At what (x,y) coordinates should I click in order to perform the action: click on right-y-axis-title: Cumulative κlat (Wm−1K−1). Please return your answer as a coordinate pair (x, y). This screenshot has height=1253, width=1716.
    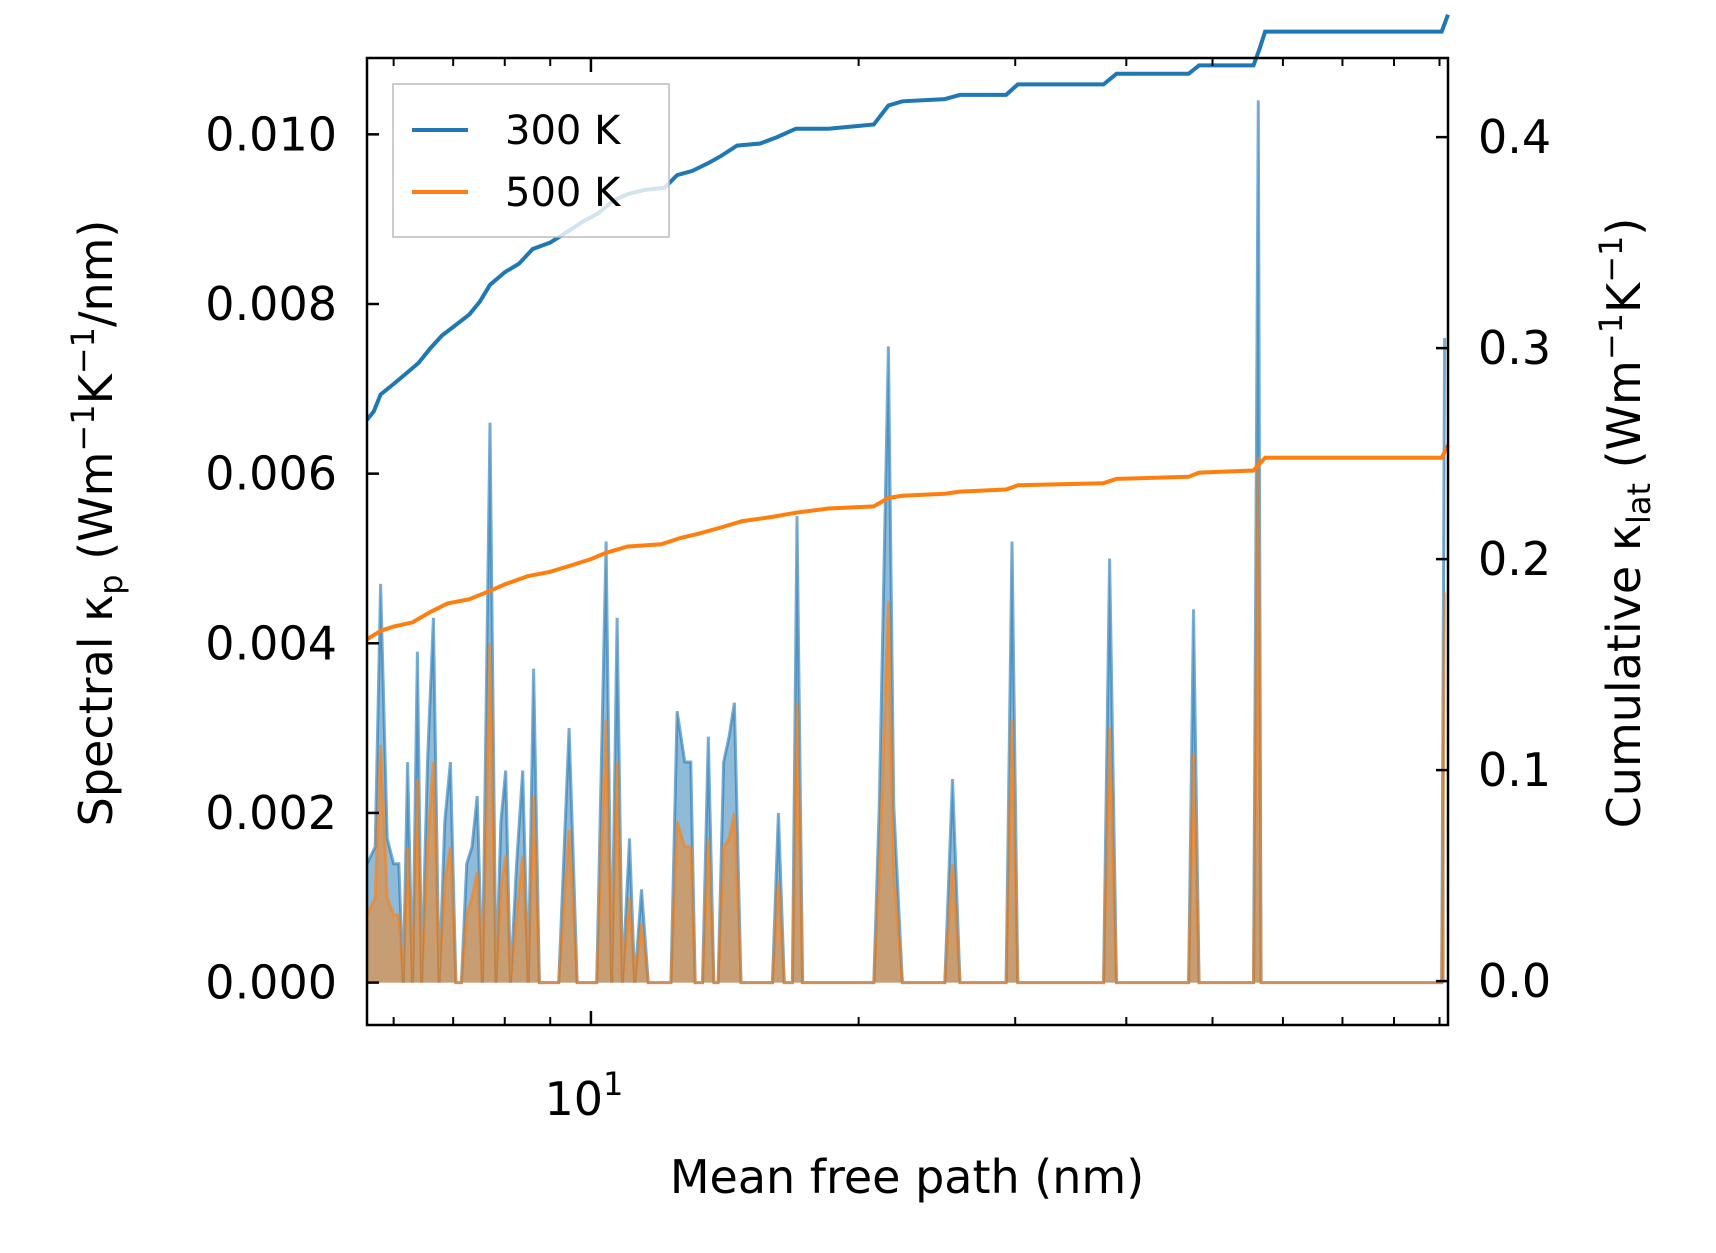
    Looking at the image, I should click on (1625, 523).